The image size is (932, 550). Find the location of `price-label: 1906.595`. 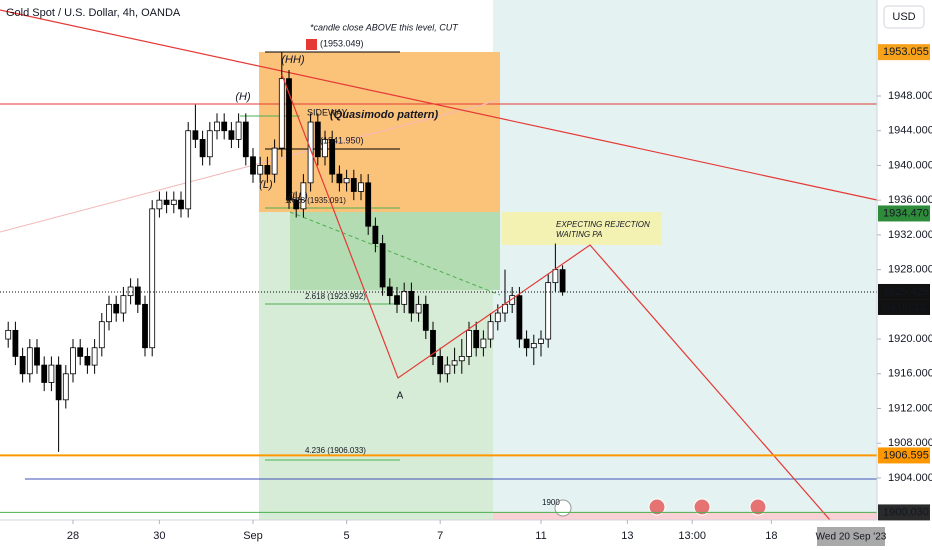

price-label: 1906.595 is located at coordinates (906, 455).